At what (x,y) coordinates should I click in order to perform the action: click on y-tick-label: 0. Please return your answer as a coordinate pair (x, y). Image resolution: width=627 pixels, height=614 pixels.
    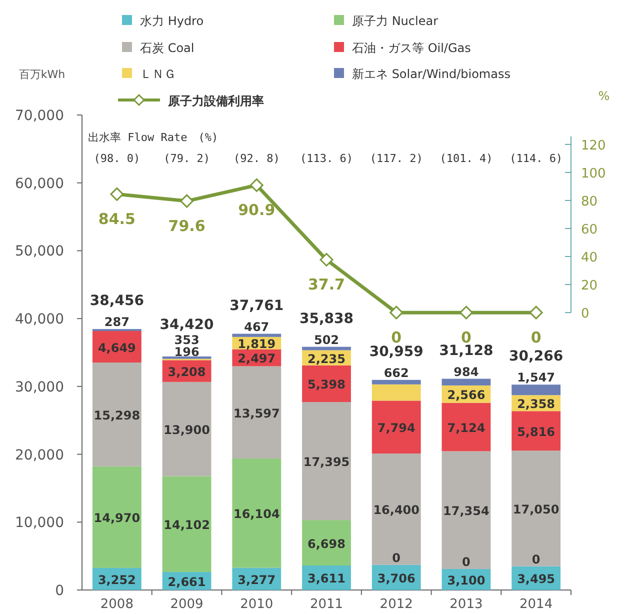
    Looking at the image, I should click on (59, 591).